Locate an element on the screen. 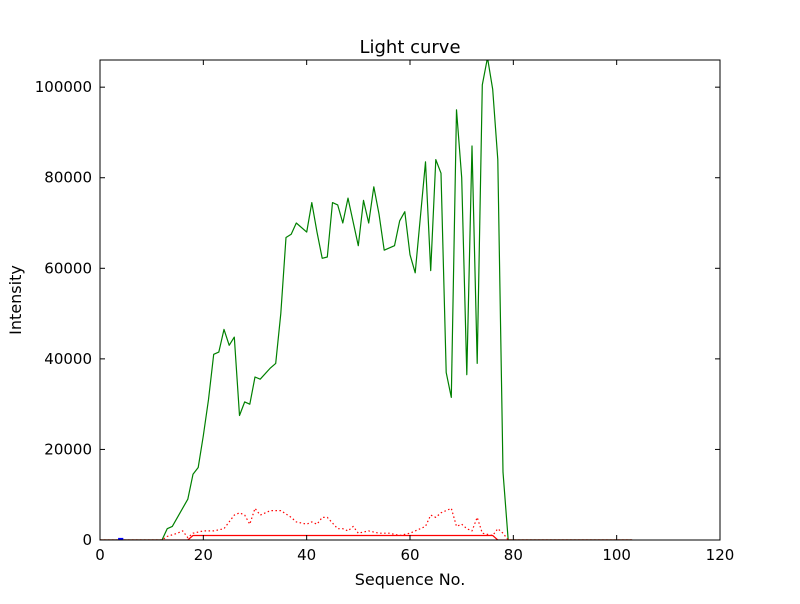 The width and height of the screenshot is (800, 604). x-tick-label: 40 is located at coordinates (306, 555).